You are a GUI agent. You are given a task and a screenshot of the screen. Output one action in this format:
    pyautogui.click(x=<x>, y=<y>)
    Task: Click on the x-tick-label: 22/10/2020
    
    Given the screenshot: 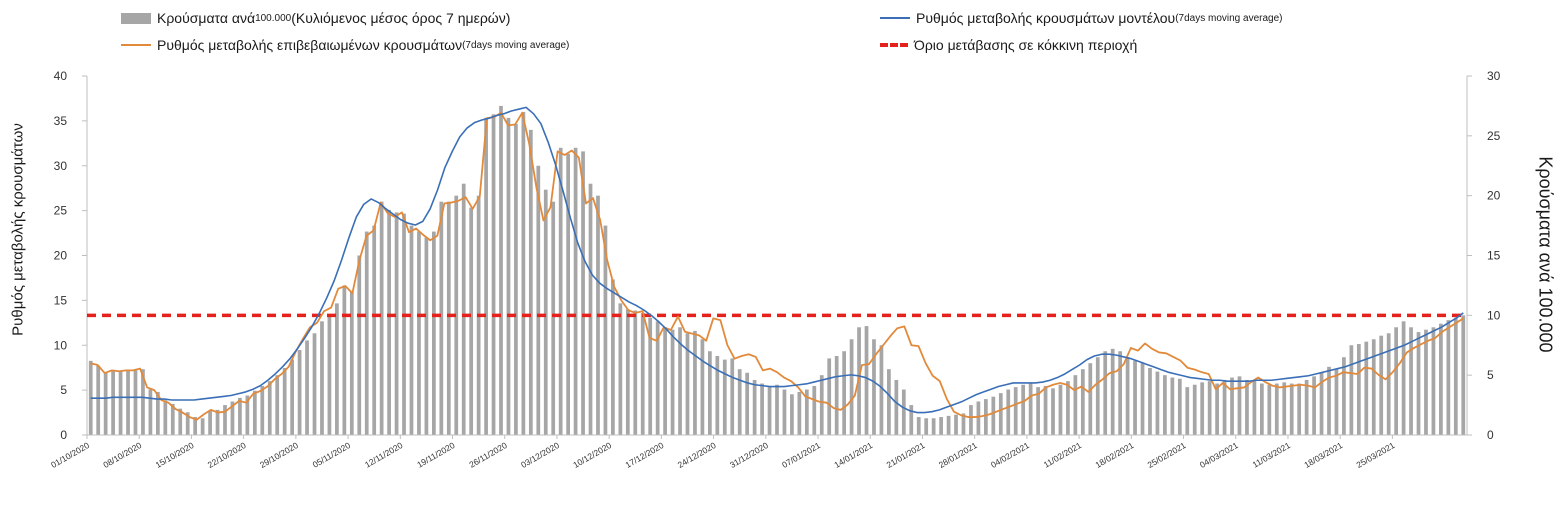 What is the action you would take?
    pyautogui.click(x=227, y=455)
    